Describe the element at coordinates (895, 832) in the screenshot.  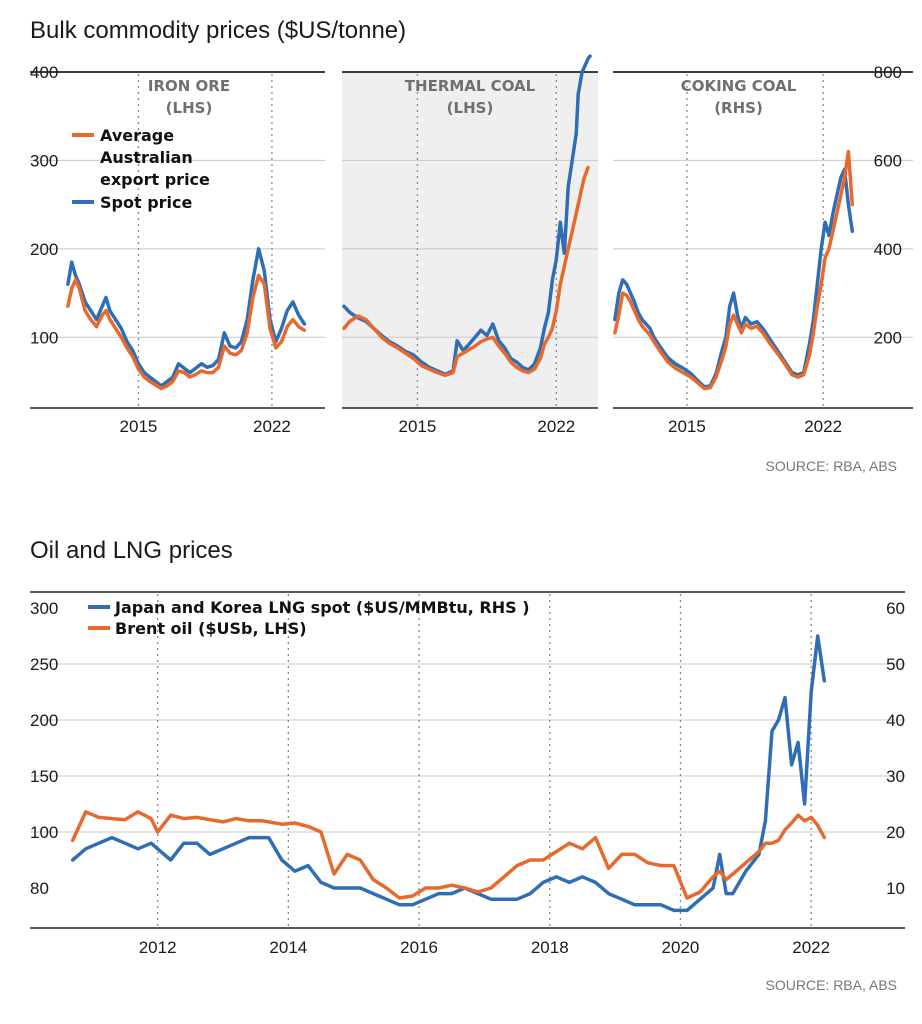
I see `y-tick-label-right: 20` at that location.